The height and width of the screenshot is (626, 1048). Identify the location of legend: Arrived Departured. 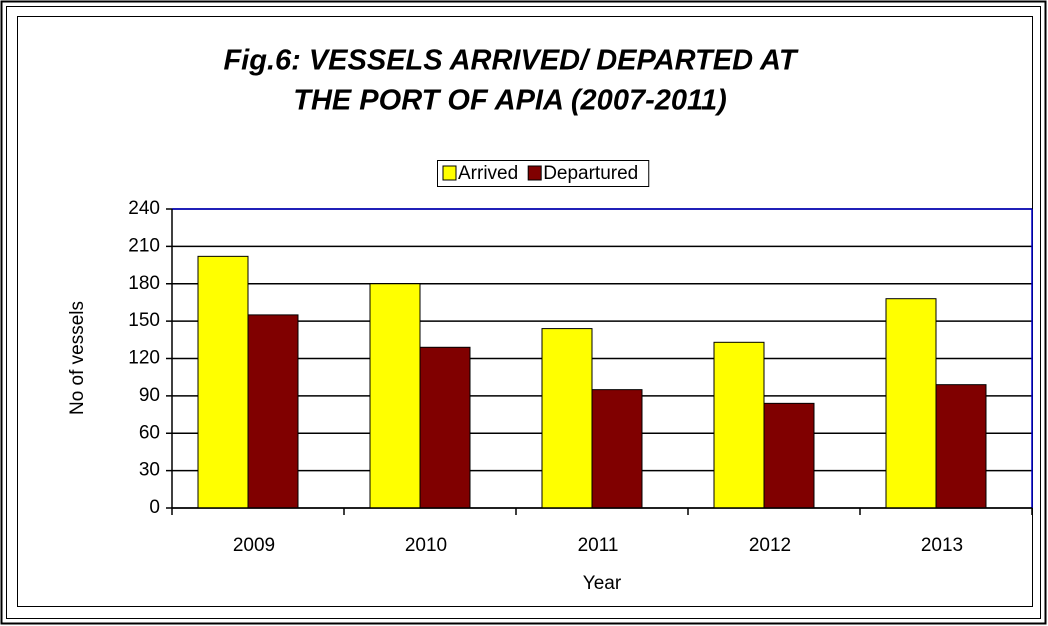
(543, 173).